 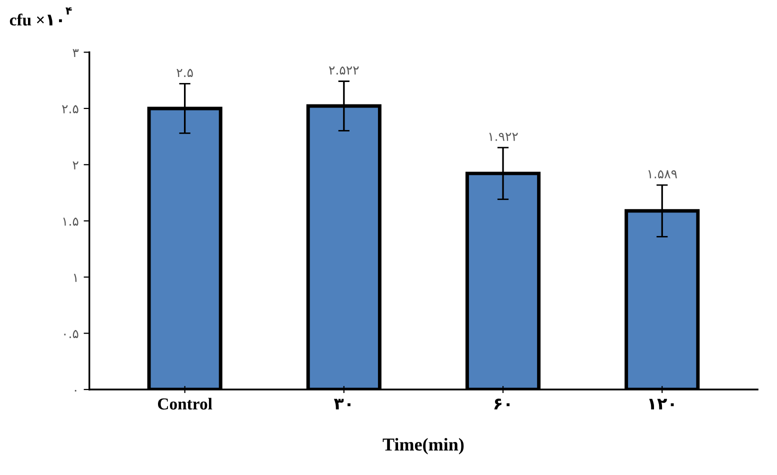 I want to click on y-tick-label: ۱, so click(x=75, y=278).